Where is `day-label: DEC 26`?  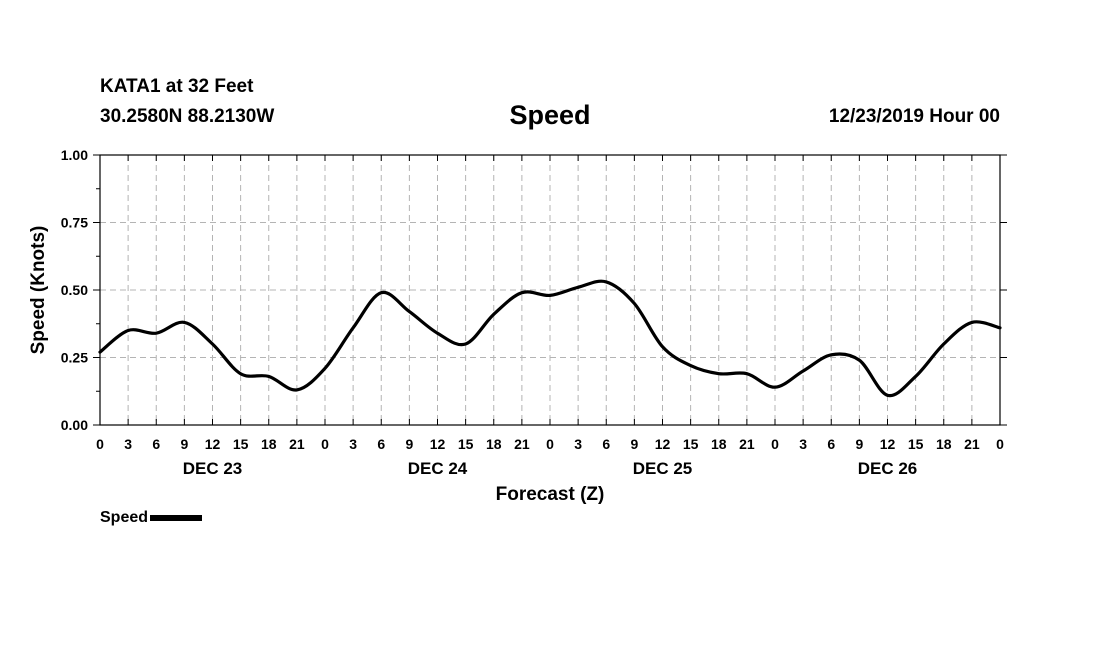 day-label: DEC 26 is located at coordinates (888, 468).